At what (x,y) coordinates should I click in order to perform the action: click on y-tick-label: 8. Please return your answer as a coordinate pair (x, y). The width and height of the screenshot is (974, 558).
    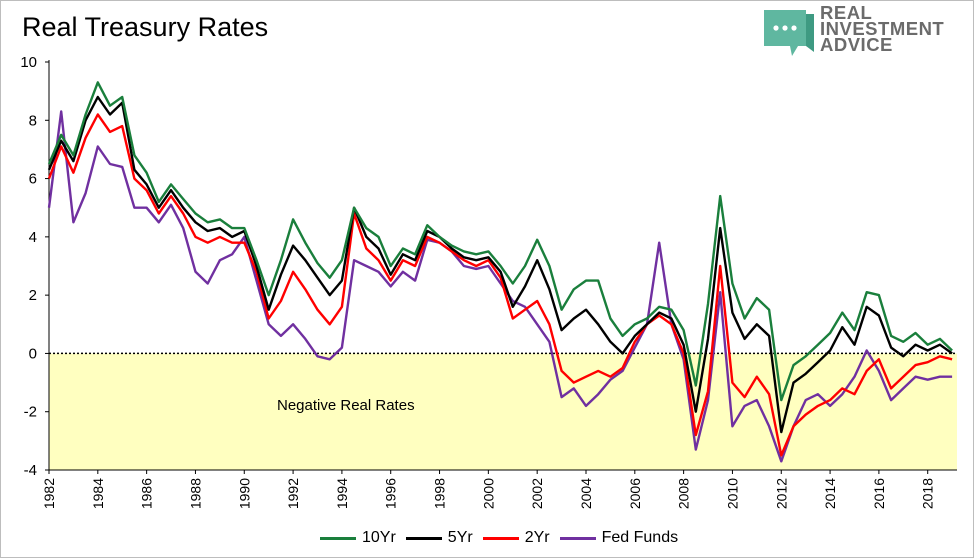
    Looking at the image, I should click on (33, 120).